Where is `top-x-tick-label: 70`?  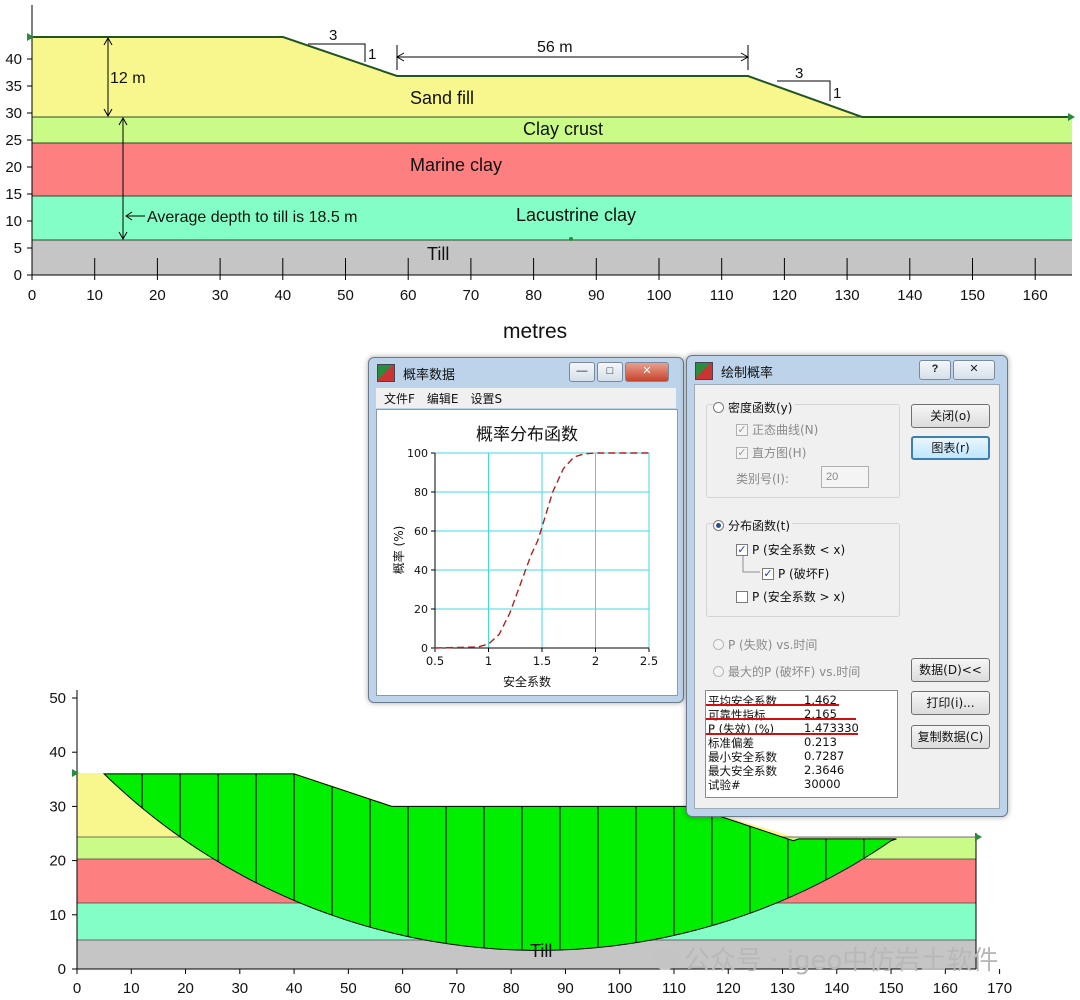
top-x-tick-label: 70 is located at coordinates (471, 295).